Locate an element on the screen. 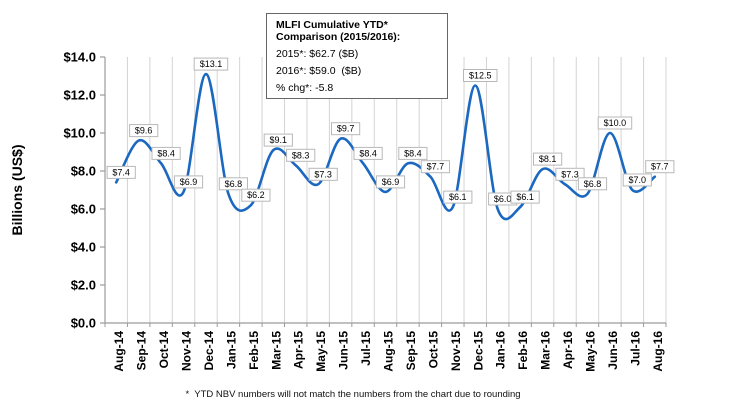 This screenshot has height=414, width=736. svg-text: Dec-15 is located at coordinates (478, 351).